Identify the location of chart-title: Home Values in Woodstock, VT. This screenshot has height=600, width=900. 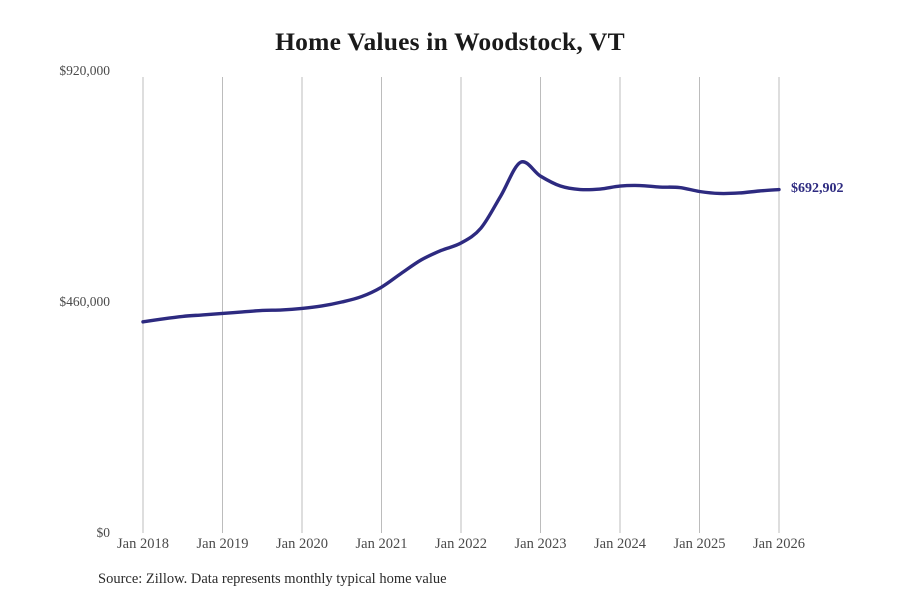
(450, 41).